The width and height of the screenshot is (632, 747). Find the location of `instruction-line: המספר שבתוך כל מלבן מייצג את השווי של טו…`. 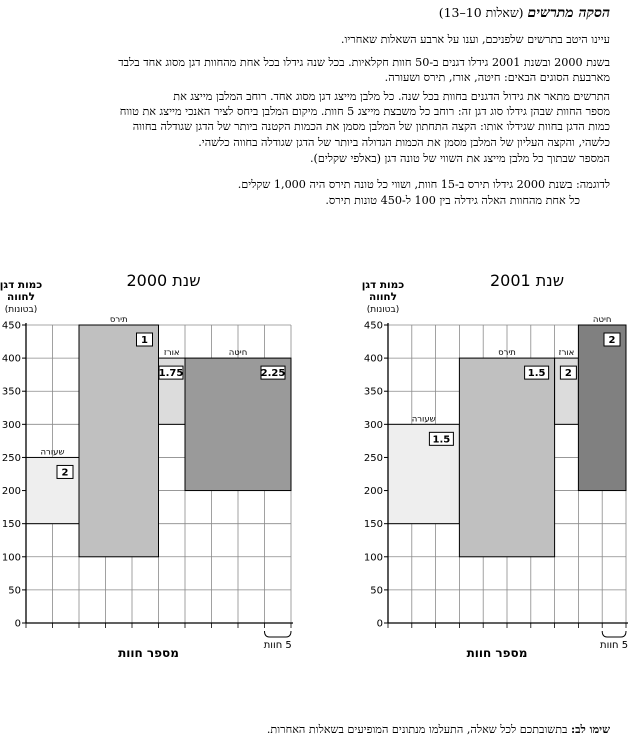

instruction-line: המספר שבתוך כל מלבן מייצג את השווי של טו… is located at coordinates (459, 158).